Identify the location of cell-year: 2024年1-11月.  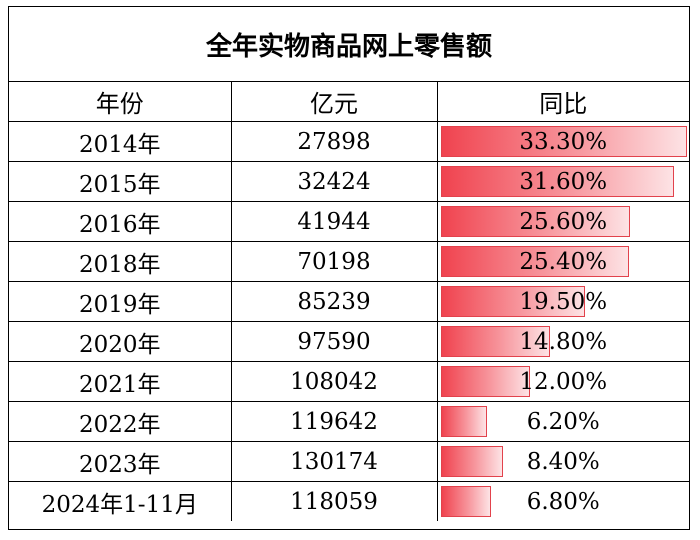
(120, 501).